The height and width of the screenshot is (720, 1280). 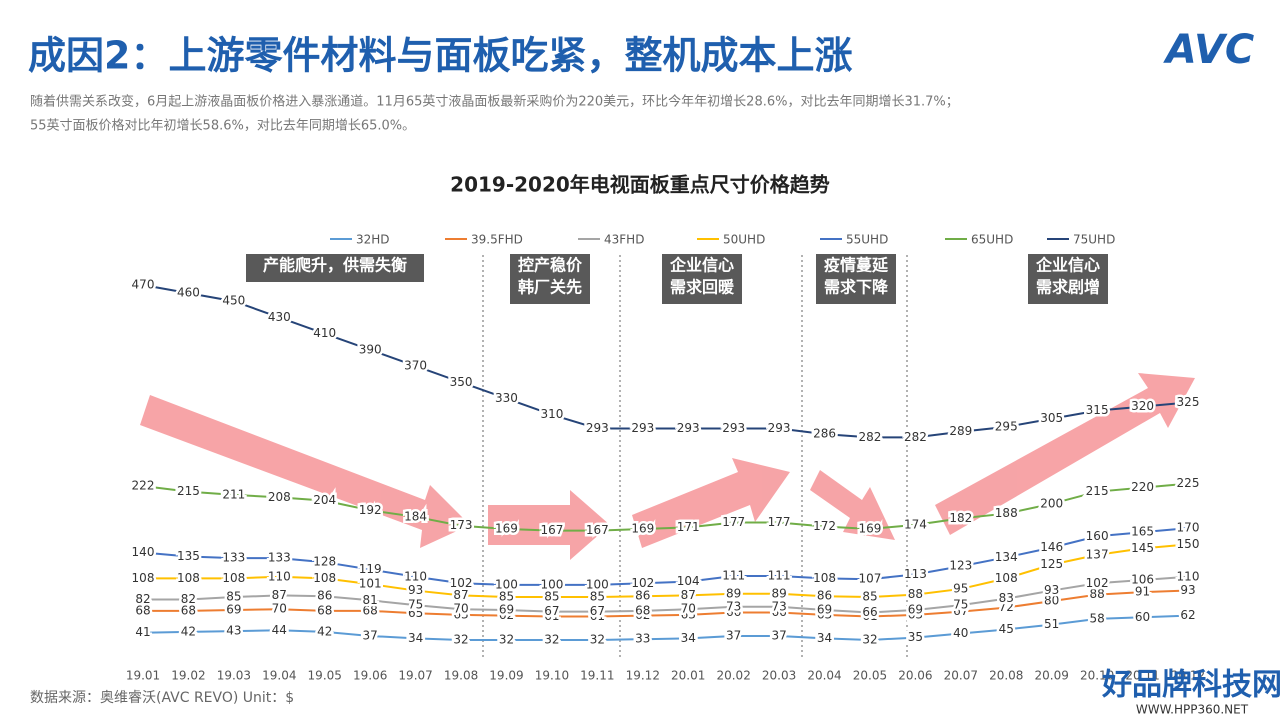 I want to click on data-label: 42, so click(x=188, y=631).